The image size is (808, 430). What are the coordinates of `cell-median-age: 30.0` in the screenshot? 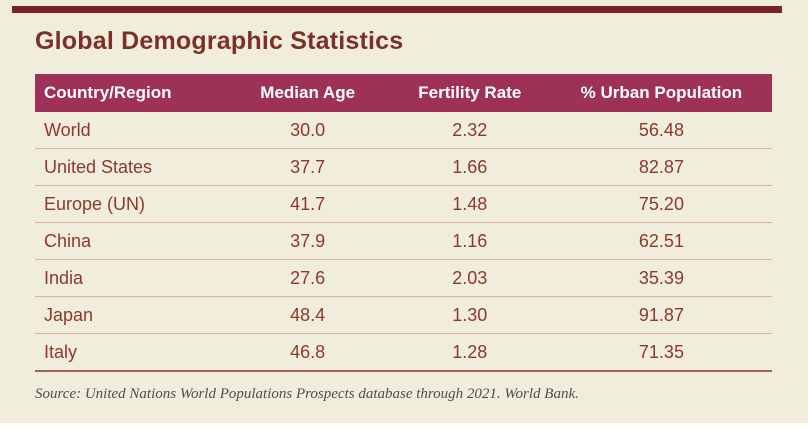 It's located at (307, 130).